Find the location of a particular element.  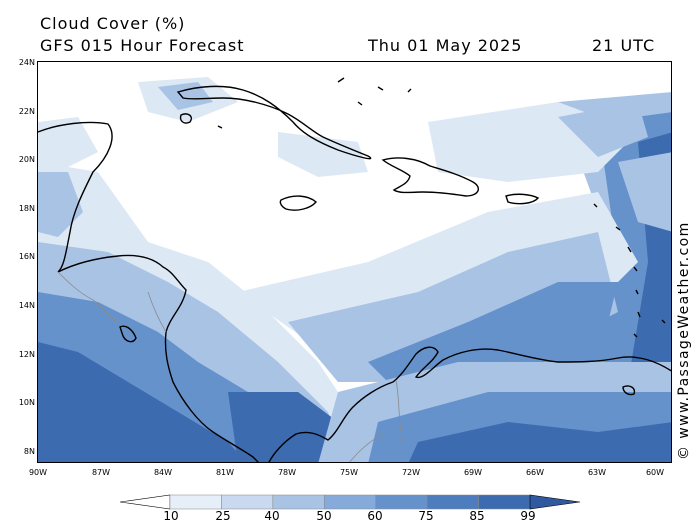

lat-label: 20N is located at coordinates (26, 159).